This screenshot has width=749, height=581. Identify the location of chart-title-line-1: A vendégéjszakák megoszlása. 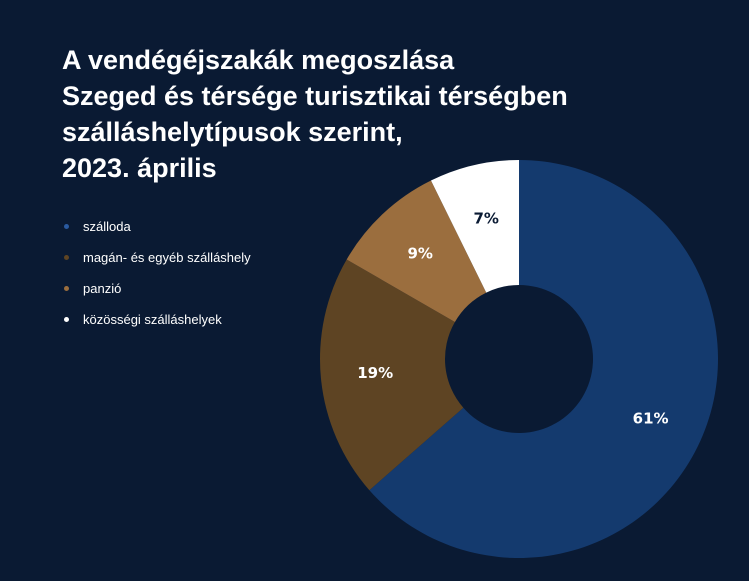
(258, 60).